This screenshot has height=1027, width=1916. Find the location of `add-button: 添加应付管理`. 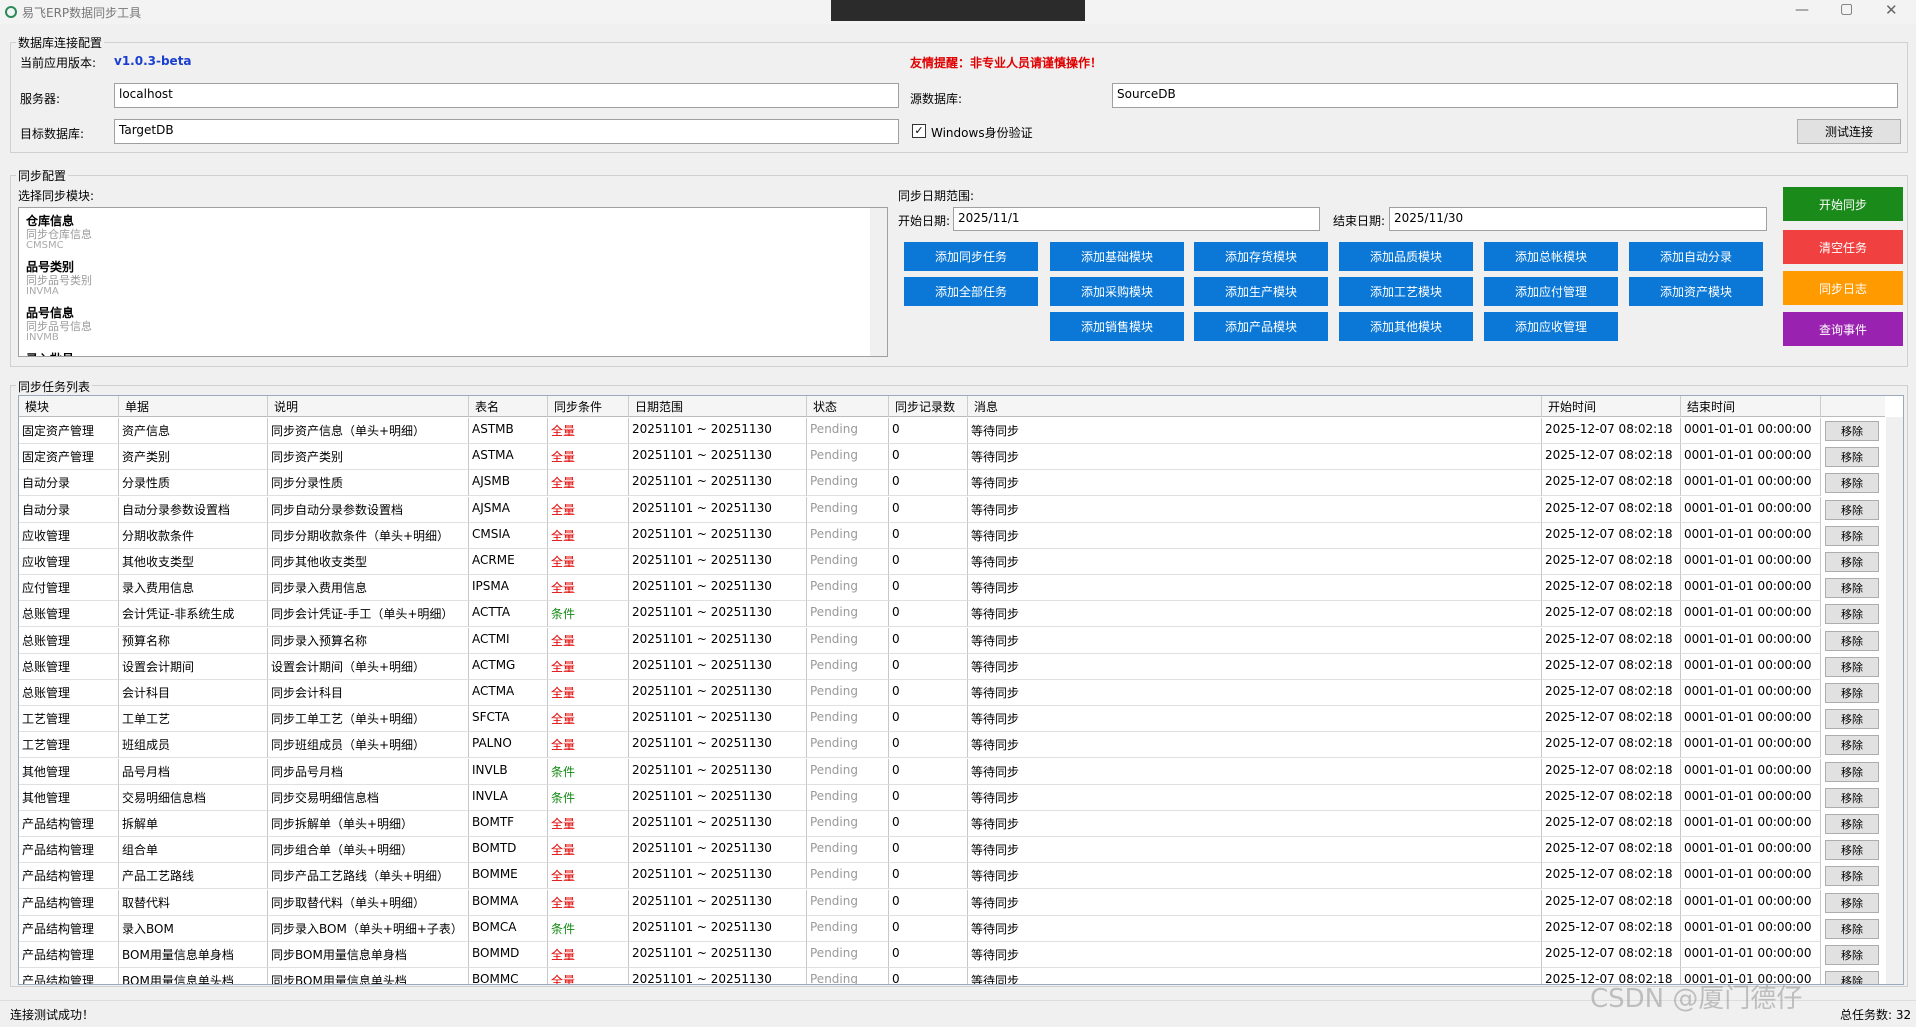

add-button: 添加应付管理 is located at coordinates (1551, 291).